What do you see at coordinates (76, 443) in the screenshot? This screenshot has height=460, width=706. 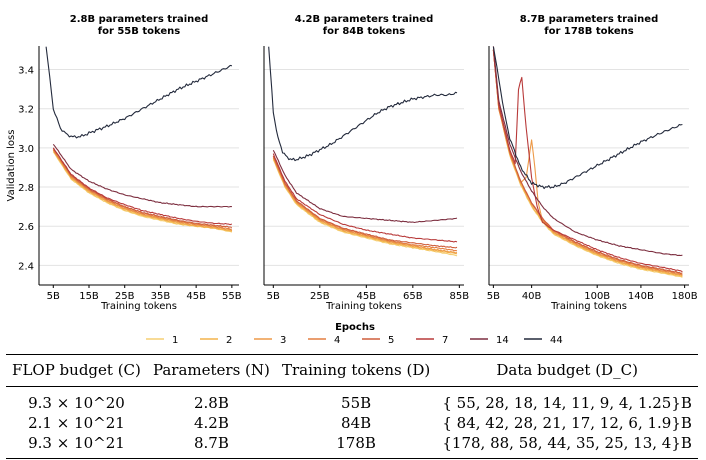 I see `cell-flop: 9.3 × 10^21` at bounding box center [76, 443].